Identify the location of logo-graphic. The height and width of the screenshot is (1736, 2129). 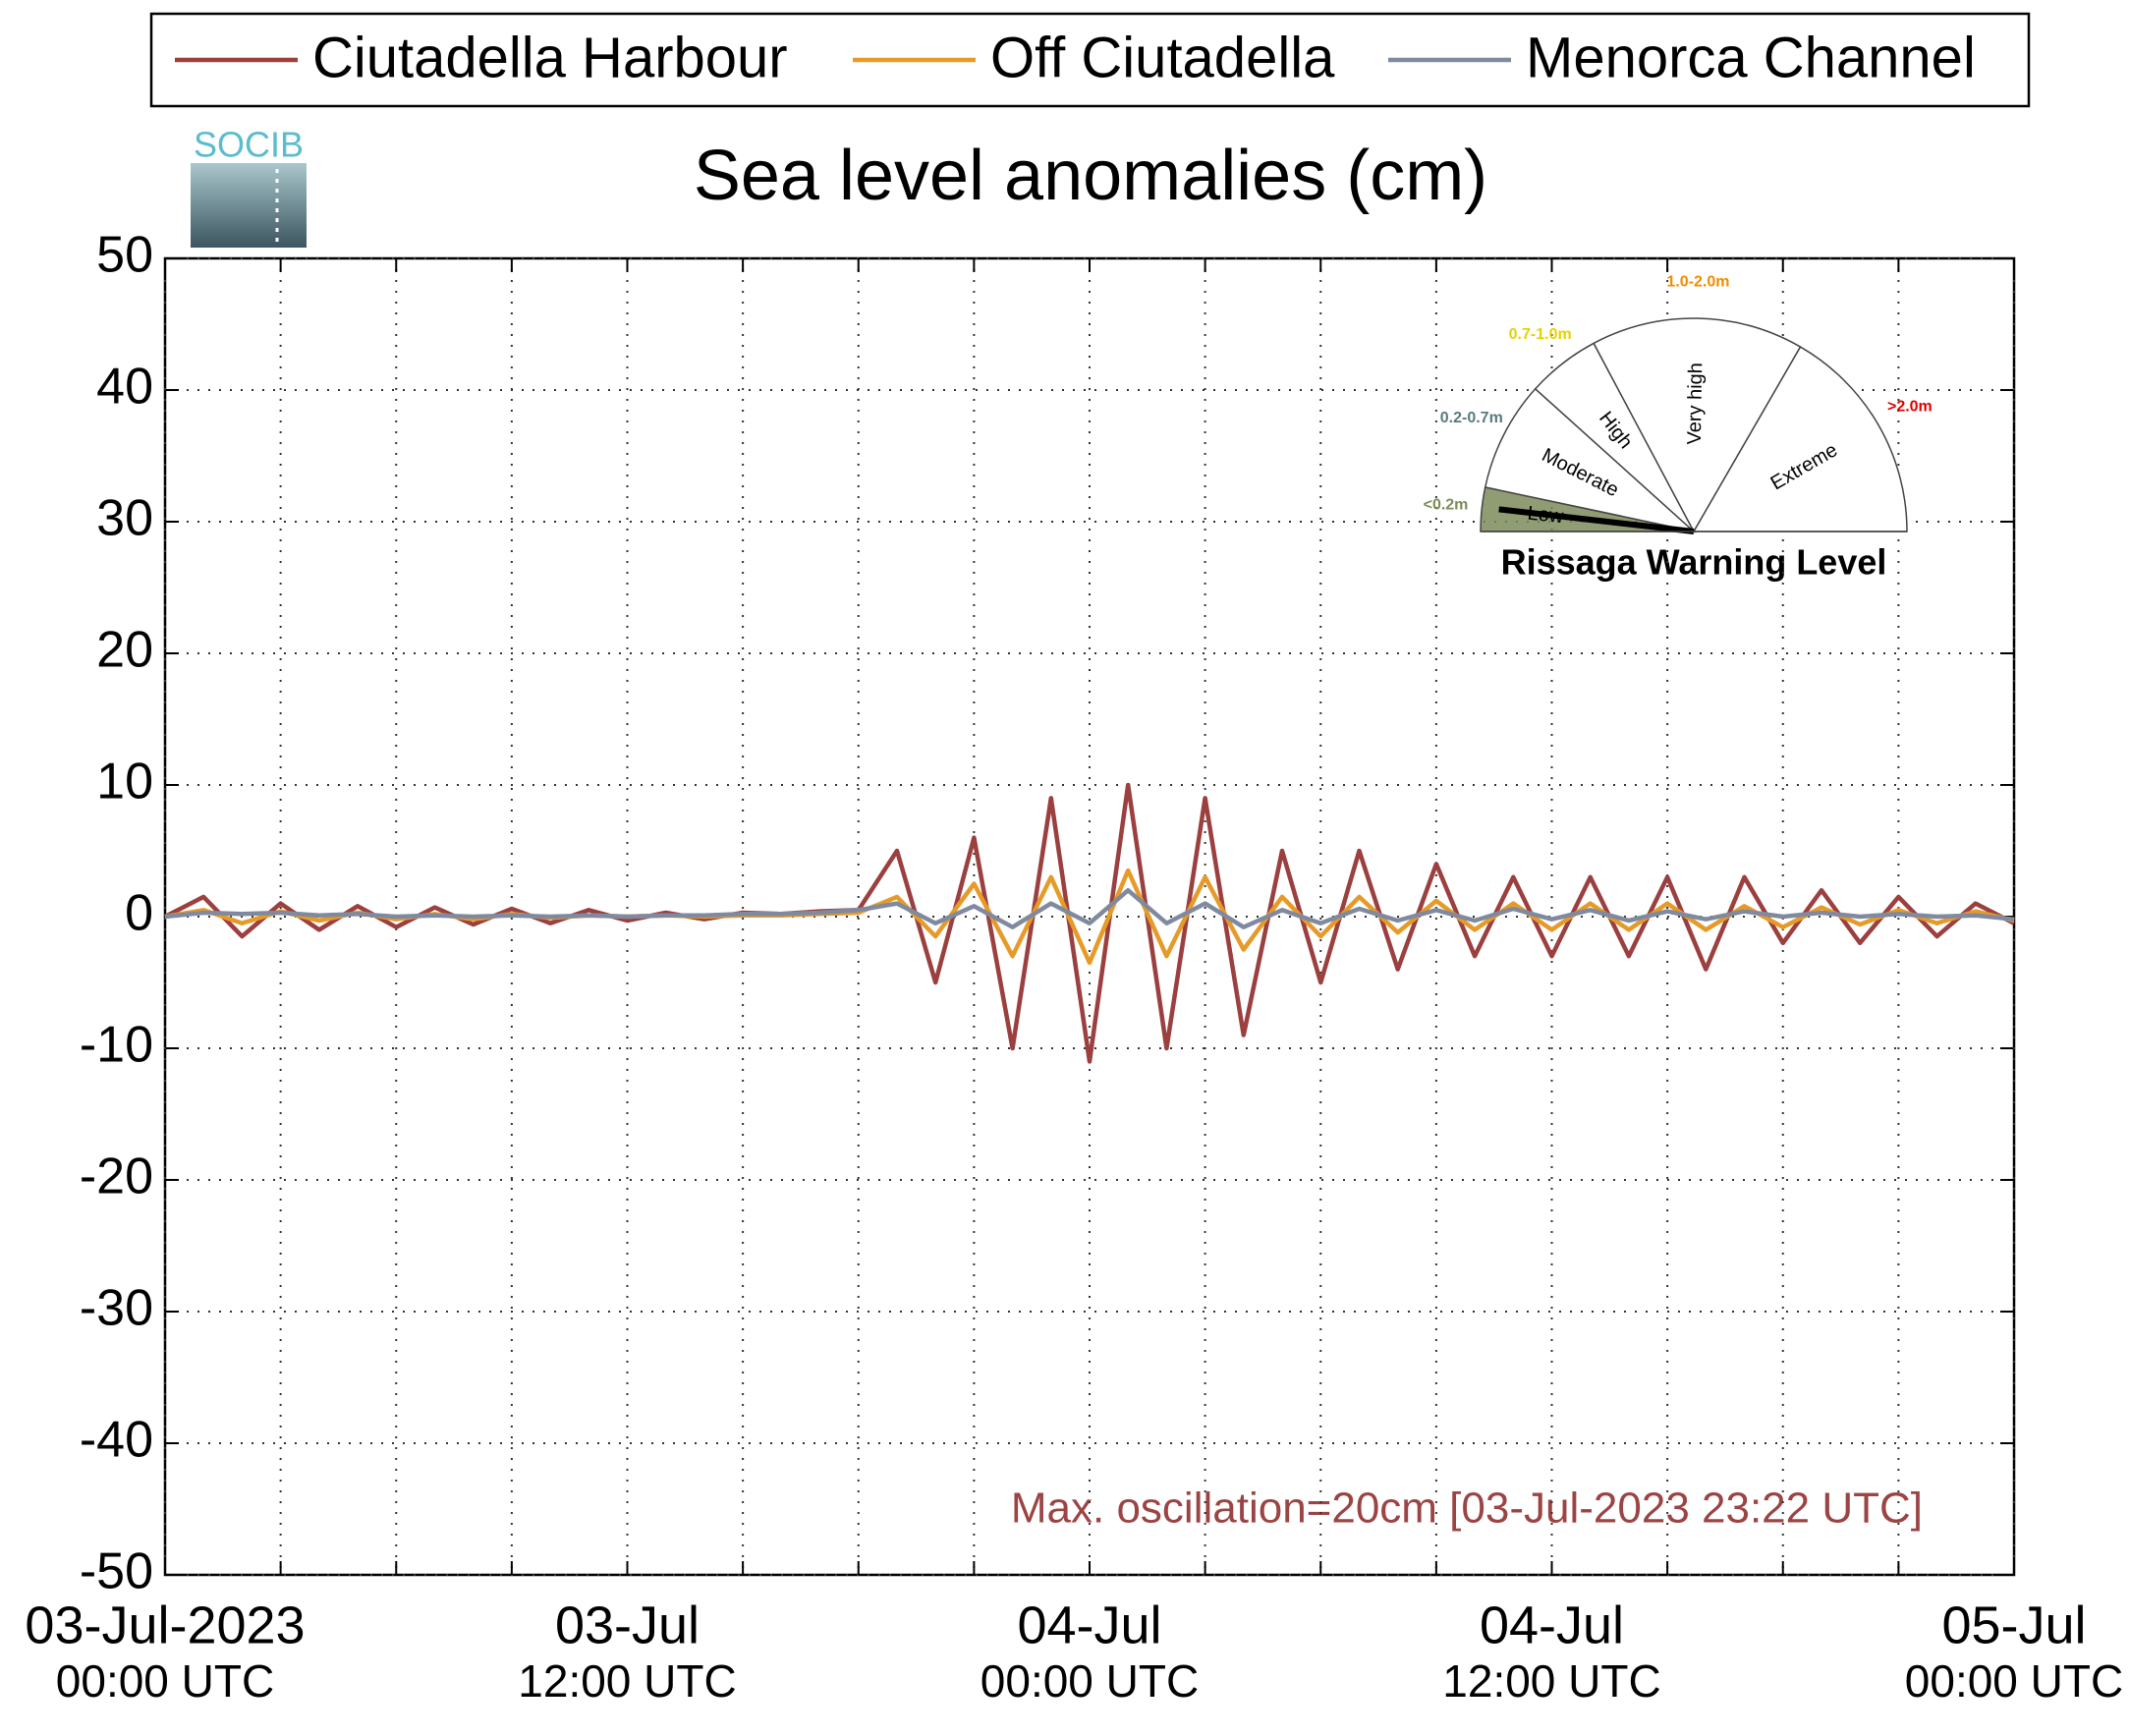
(249, 205).